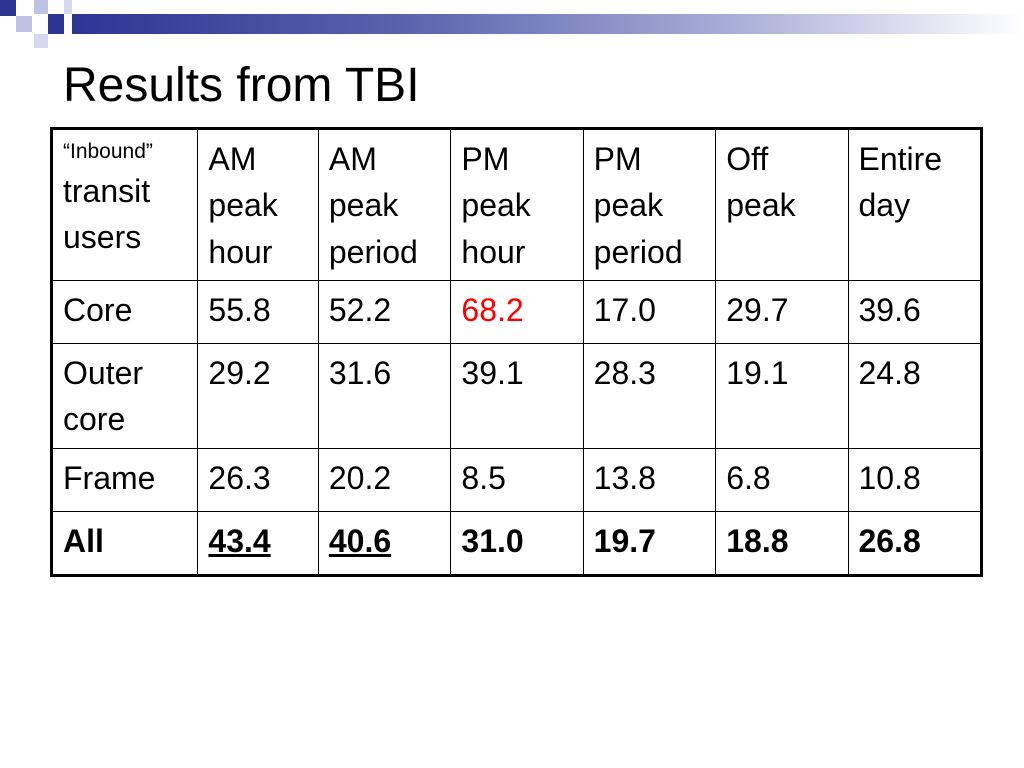  What do you see at coordinates (108, 151) in the screenshot?
I see `inbound-label: “Inbound”` at bounding box center [108, 151].